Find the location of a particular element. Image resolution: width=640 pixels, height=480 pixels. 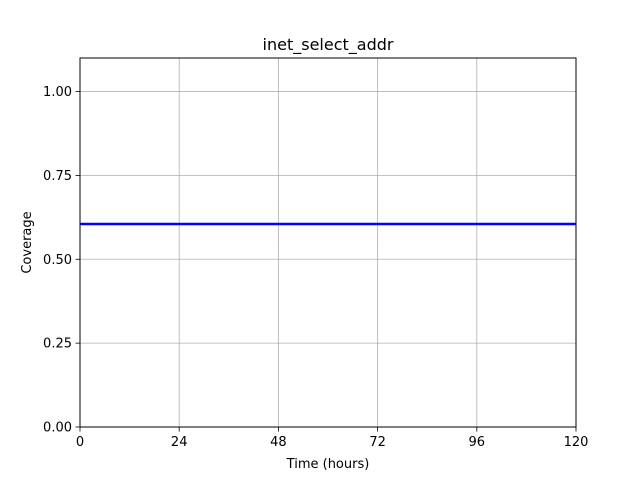

x-tick-label: 120 is located at coordinates (576, 442).